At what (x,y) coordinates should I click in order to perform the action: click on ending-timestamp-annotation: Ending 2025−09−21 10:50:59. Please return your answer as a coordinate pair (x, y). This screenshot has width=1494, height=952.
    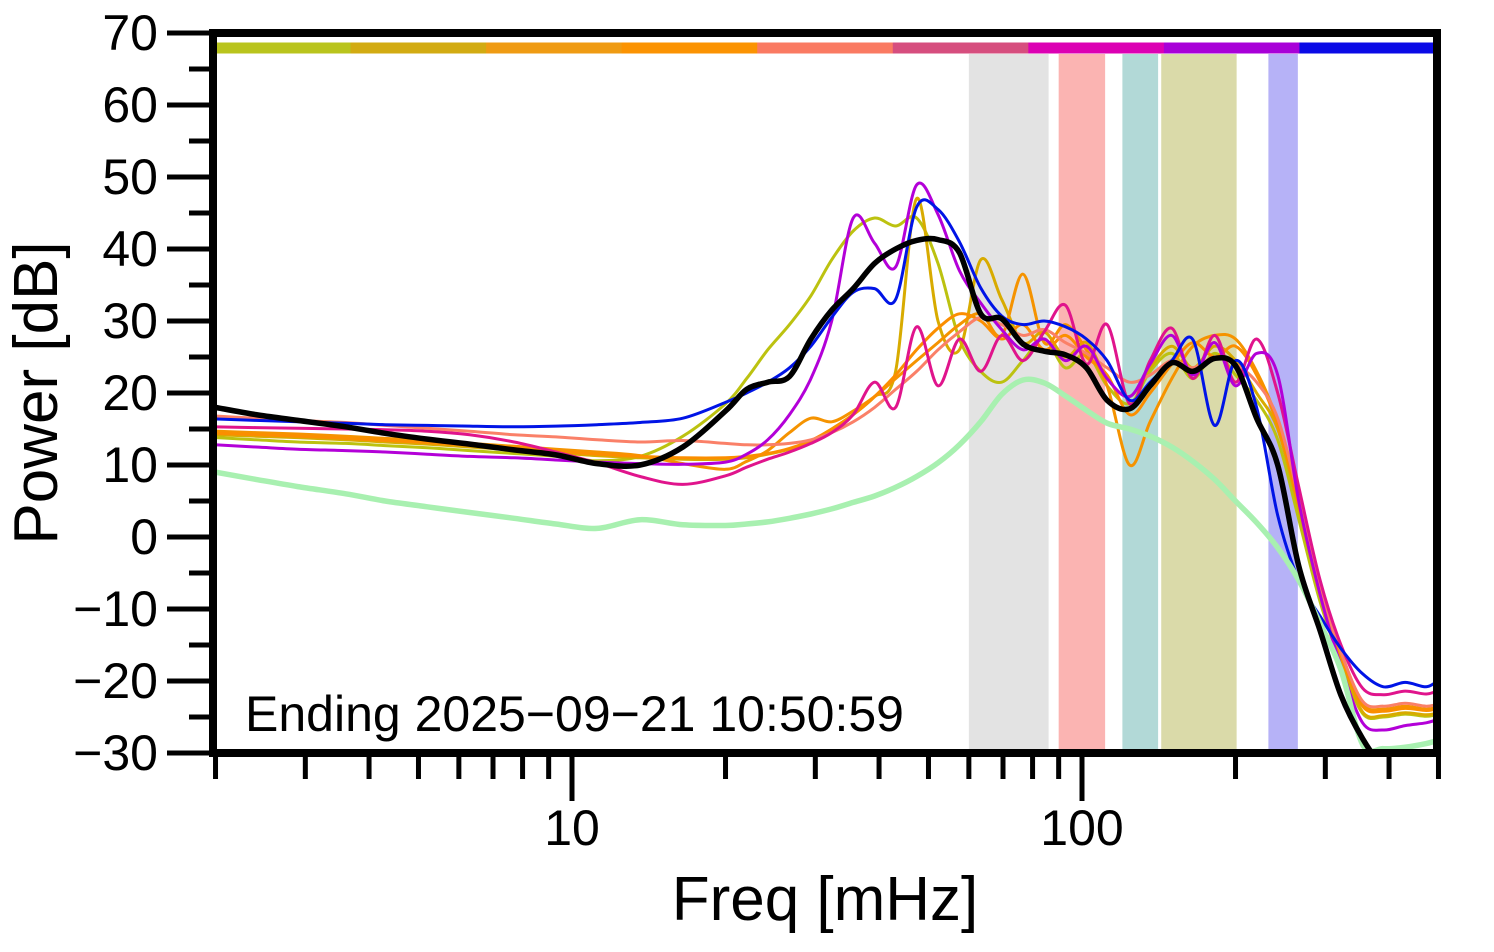
    Looking at the image, I should click on (574, 714).